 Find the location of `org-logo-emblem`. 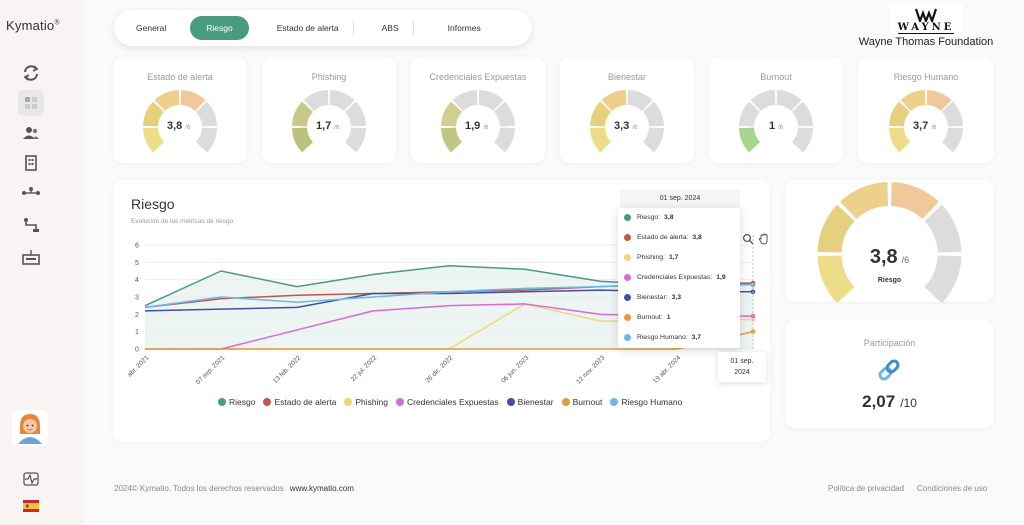

org-logo-emblem is located at coordinates (926, 15).